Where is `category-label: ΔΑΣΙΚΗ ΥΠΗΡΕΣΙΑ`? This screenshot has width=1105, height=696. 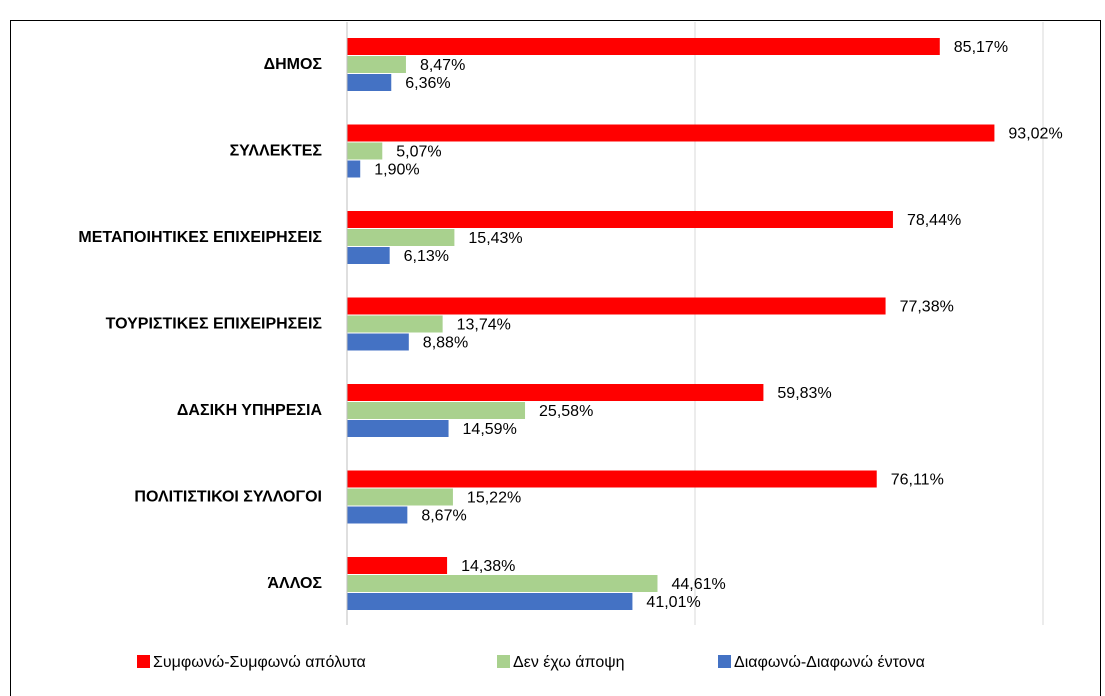
category-label: ΔΑΣΙΚΗ ΥΠΗΡΕΣΙΑ is located at coordinates (250, 410).